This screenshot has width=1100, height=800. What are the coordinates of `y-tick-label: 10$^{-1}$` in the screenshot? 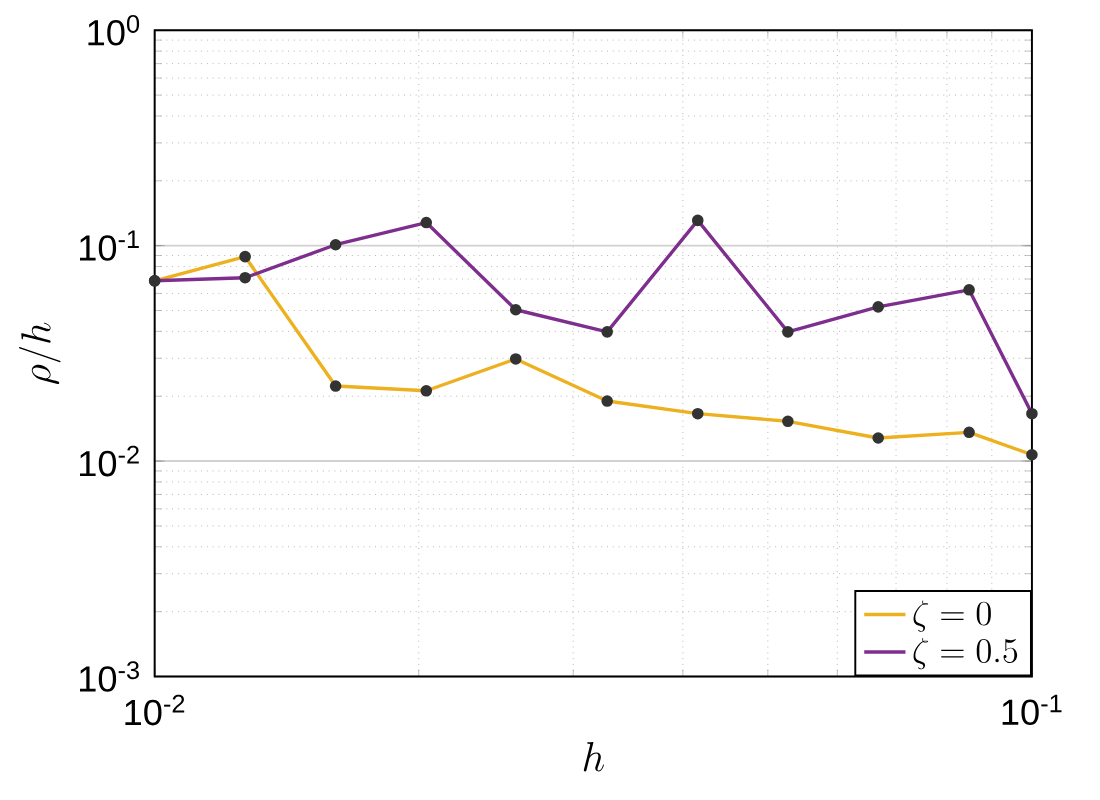 It's located at (109, 245).